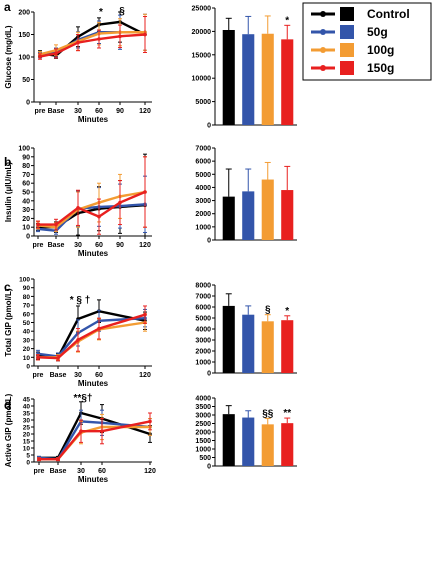 The width and height of the screenshot is (436, 566). What do you see at coordinates (205, 458) in the screenshot?
I see `y-tick-label-500: 500` at bounding box center [205, 458].